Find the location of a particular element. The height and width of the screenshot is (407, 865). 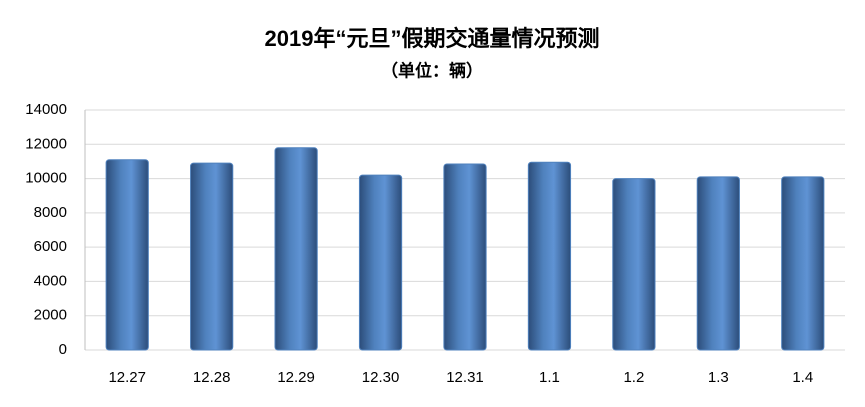

y-tick-label: 4000 is located at coordinates (50, 280).